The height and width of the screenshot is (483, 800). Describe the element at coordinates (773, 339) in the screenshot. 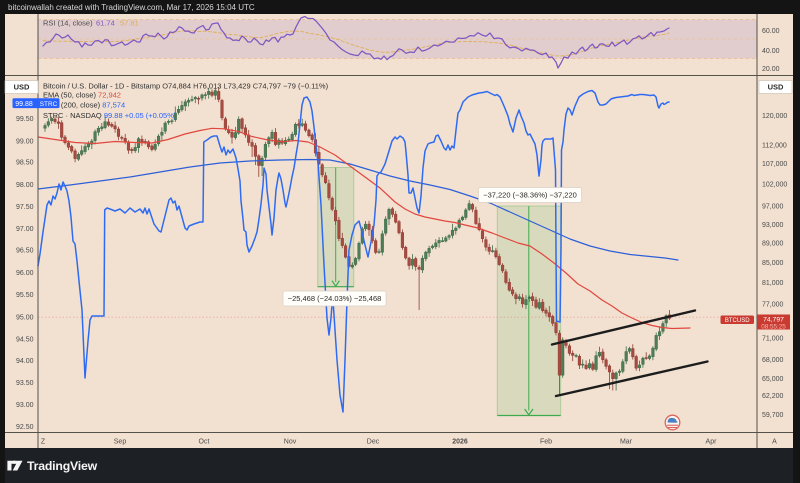

I see `svg-text: 71,000` at that location.